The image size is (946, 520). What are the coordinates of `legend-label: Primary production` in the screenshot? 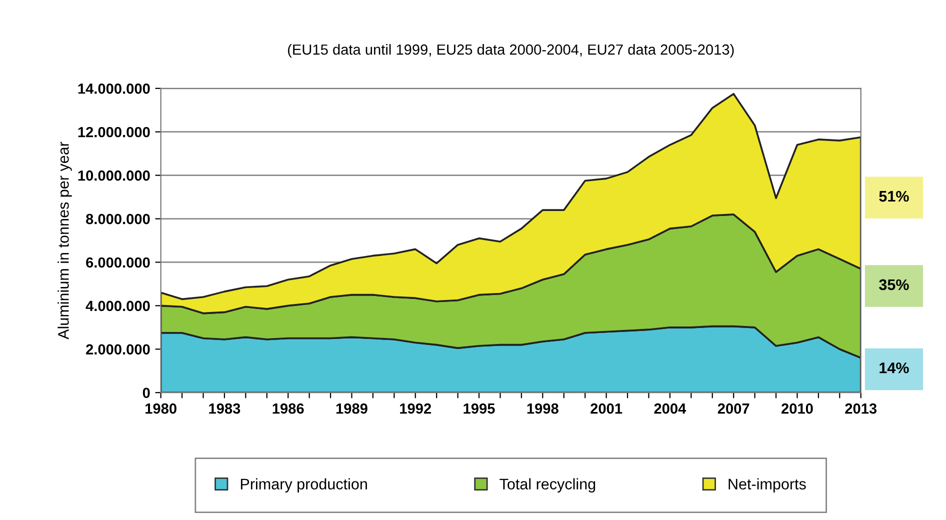 It's located at (303, 485).